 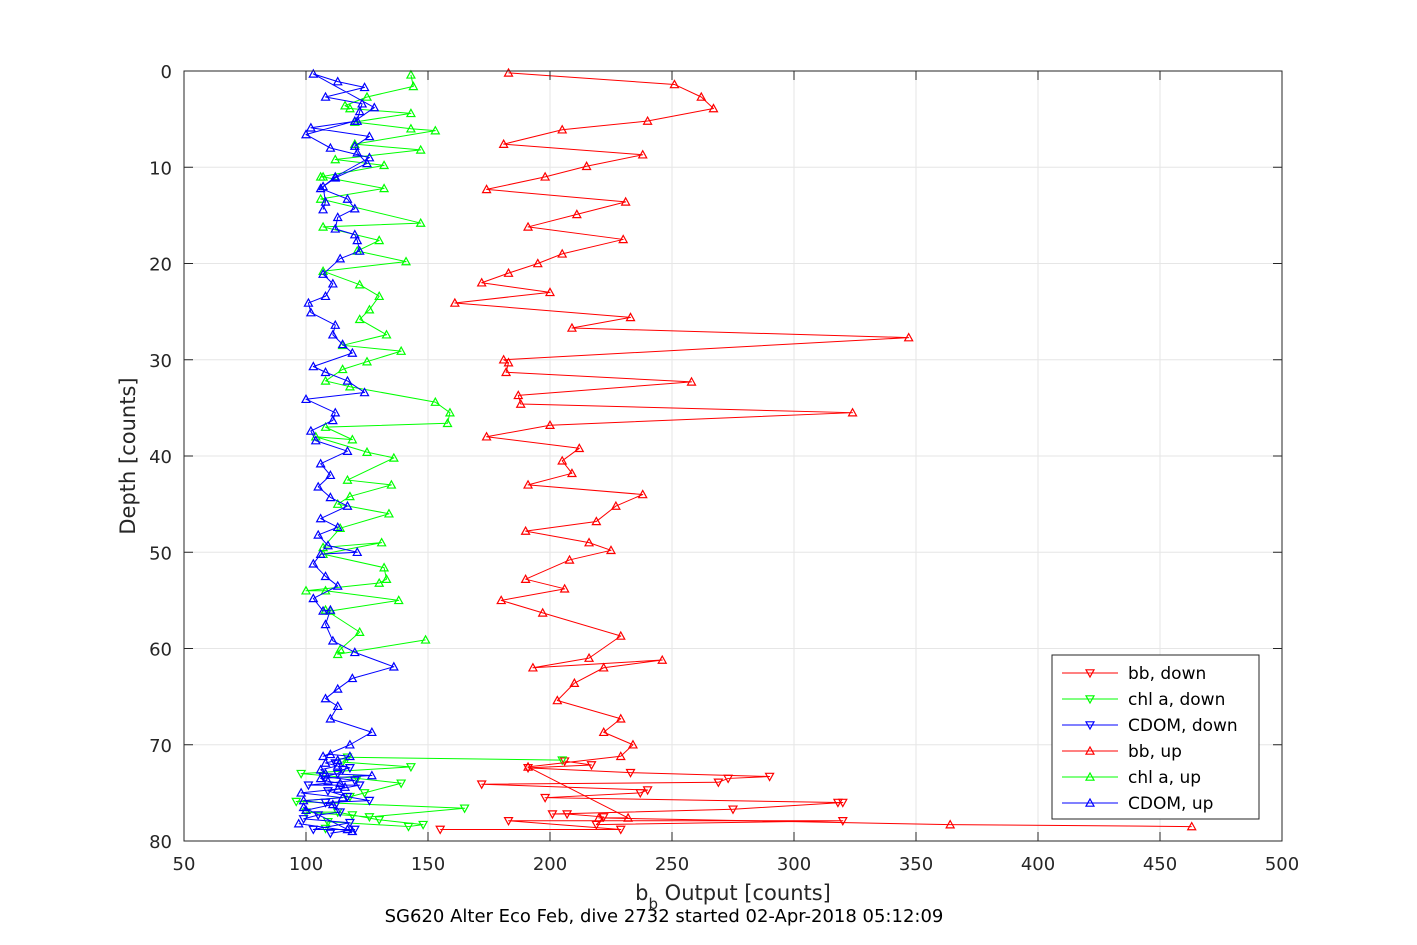 I want to click on legend-entry: chl a, down, so click(x=1176, y=700).